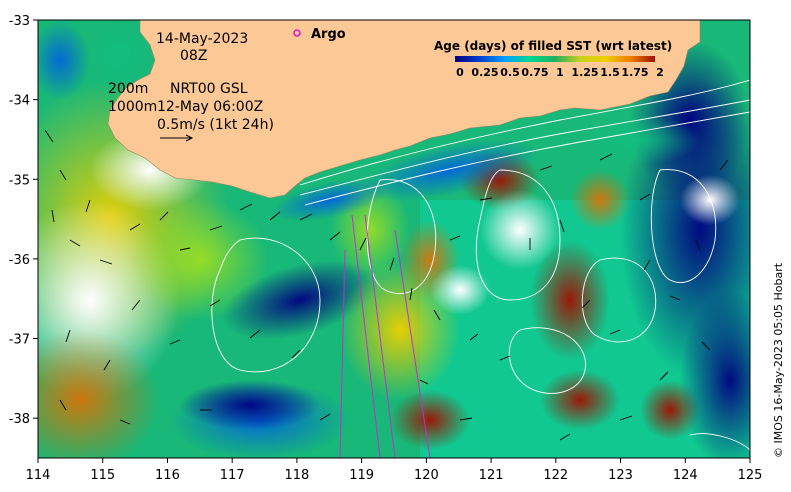  What do you see at coordinates (177, 138) in the screenshot?
I see `scale-arrow-icon` at bounding box center [177, 138].